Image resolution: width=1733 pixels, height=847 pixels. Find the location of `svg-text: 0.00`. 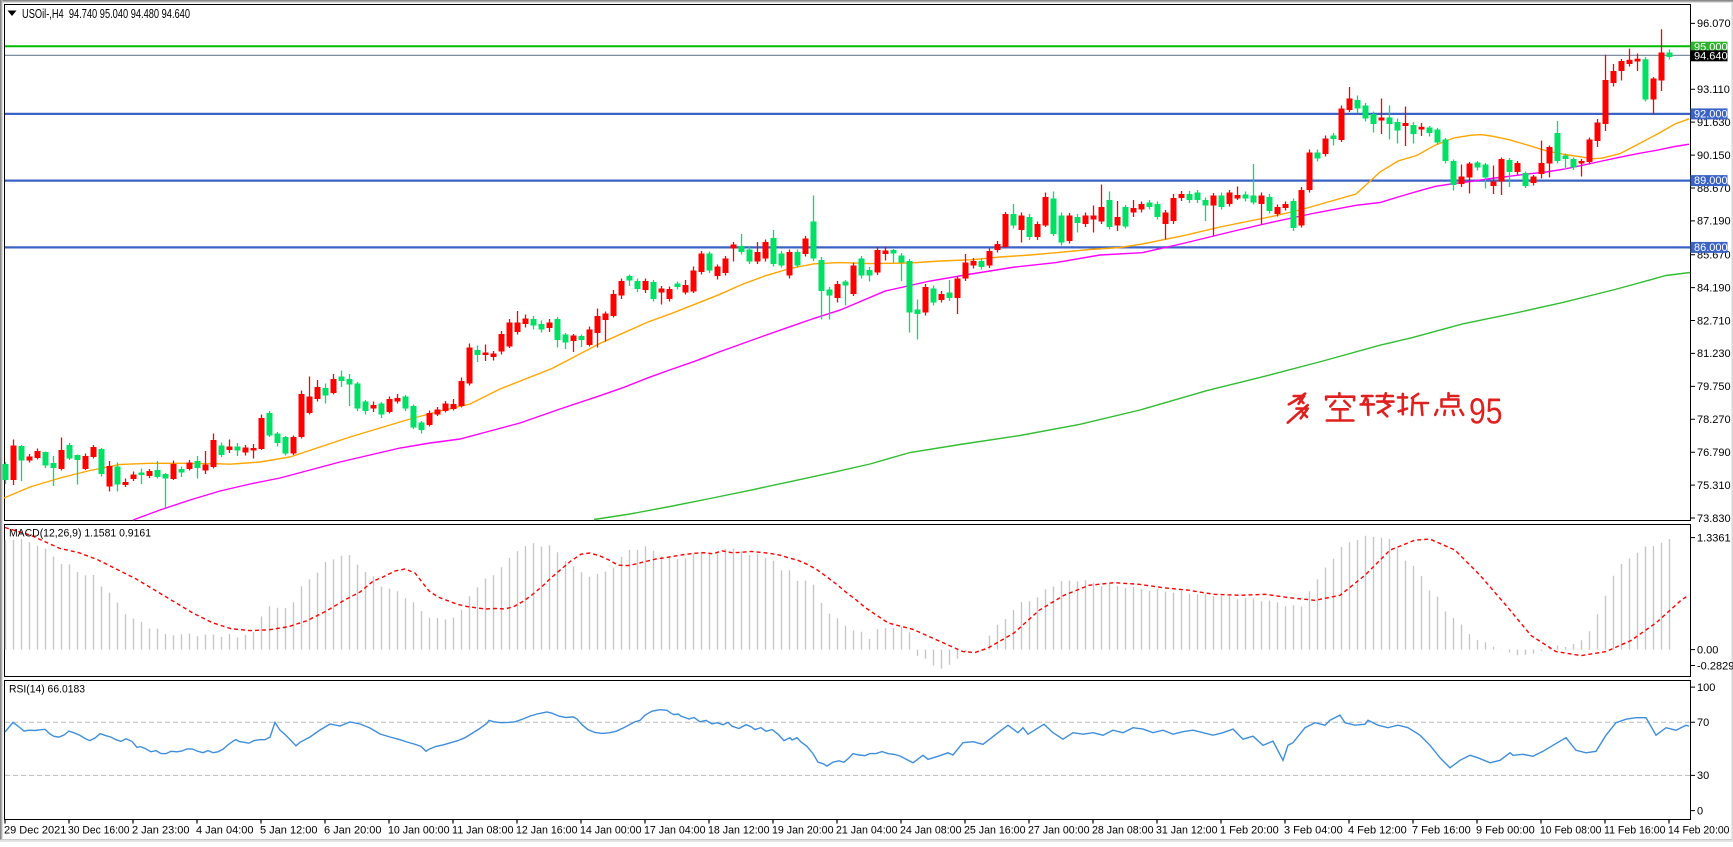

svg-text: 0.00 is located at coordinates (1707, 650).